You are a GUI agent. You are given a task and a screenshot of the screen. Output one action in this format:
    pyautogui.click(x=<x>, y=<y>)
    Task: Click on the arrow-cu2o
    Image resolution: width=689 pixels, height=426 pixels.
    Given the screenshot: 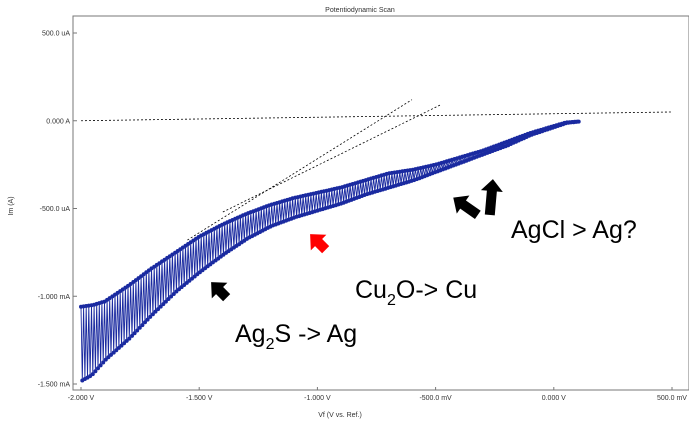 What is the action you would take?
    pyautogui.click(x=320, y=244)
    